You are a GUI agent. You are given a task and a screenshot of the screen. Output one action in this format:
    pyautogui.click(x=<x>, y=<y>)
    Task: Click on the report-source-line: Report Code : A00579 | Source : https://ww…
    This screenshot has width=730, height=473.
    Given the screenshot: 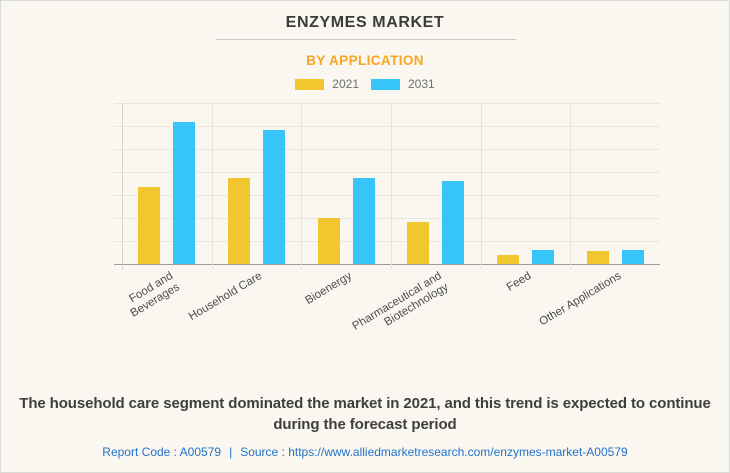 What is the action you would take?
    pyautogui.click(x=365, y=452)
    